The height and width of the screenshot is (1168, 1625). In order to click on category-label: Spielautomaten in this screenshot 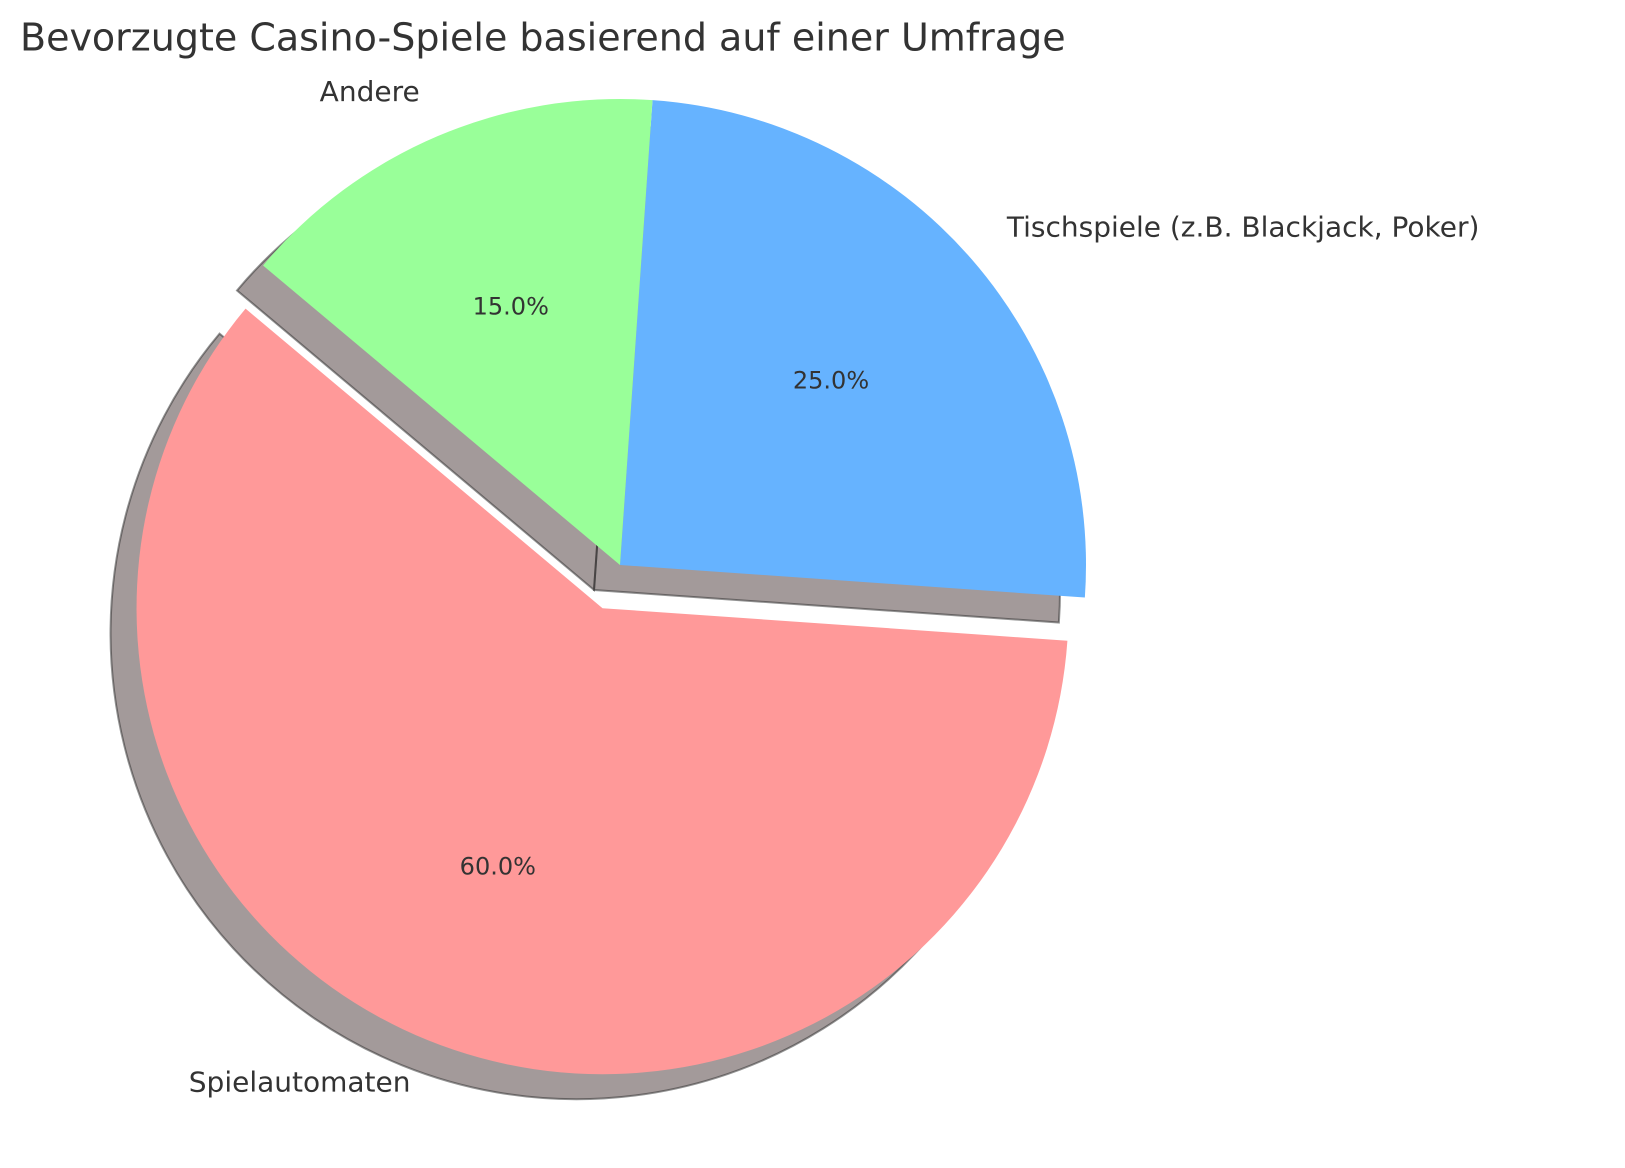, I will do `click(300, 1081)`.